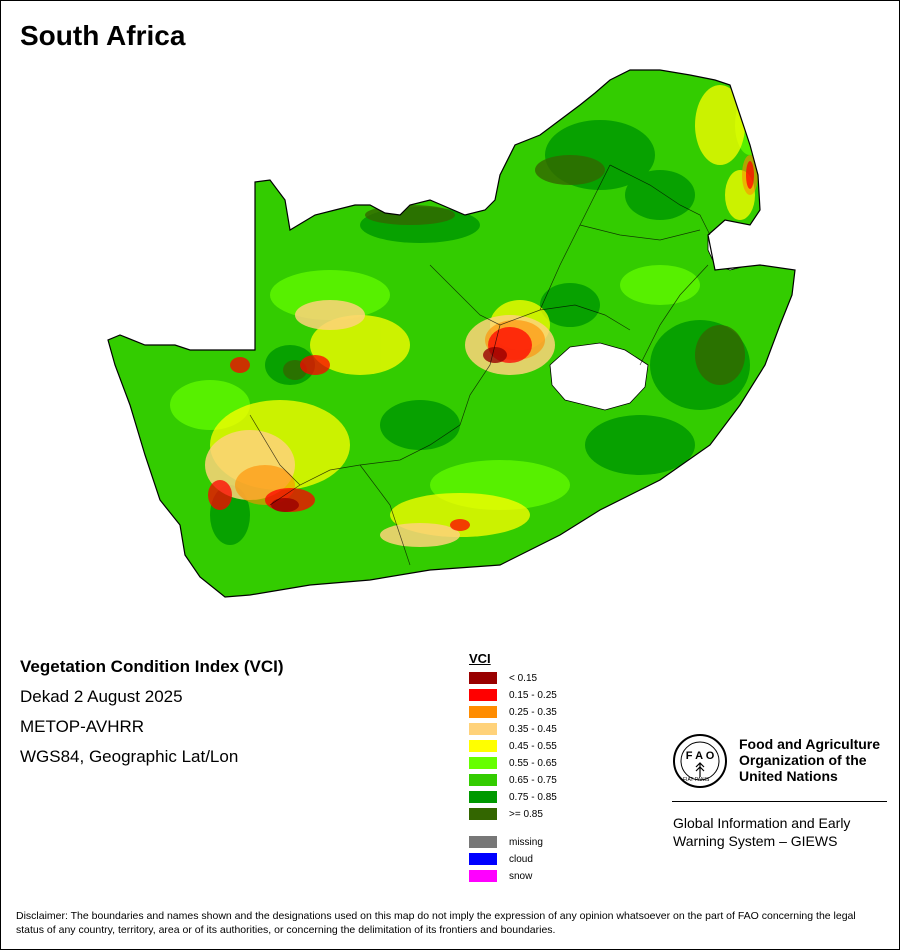  What do you see at coordinates (152, 666) in the screenshot?
I see `map-product-title: Vegetation Condition Index (VCI)` at bounding box center [152, 666].